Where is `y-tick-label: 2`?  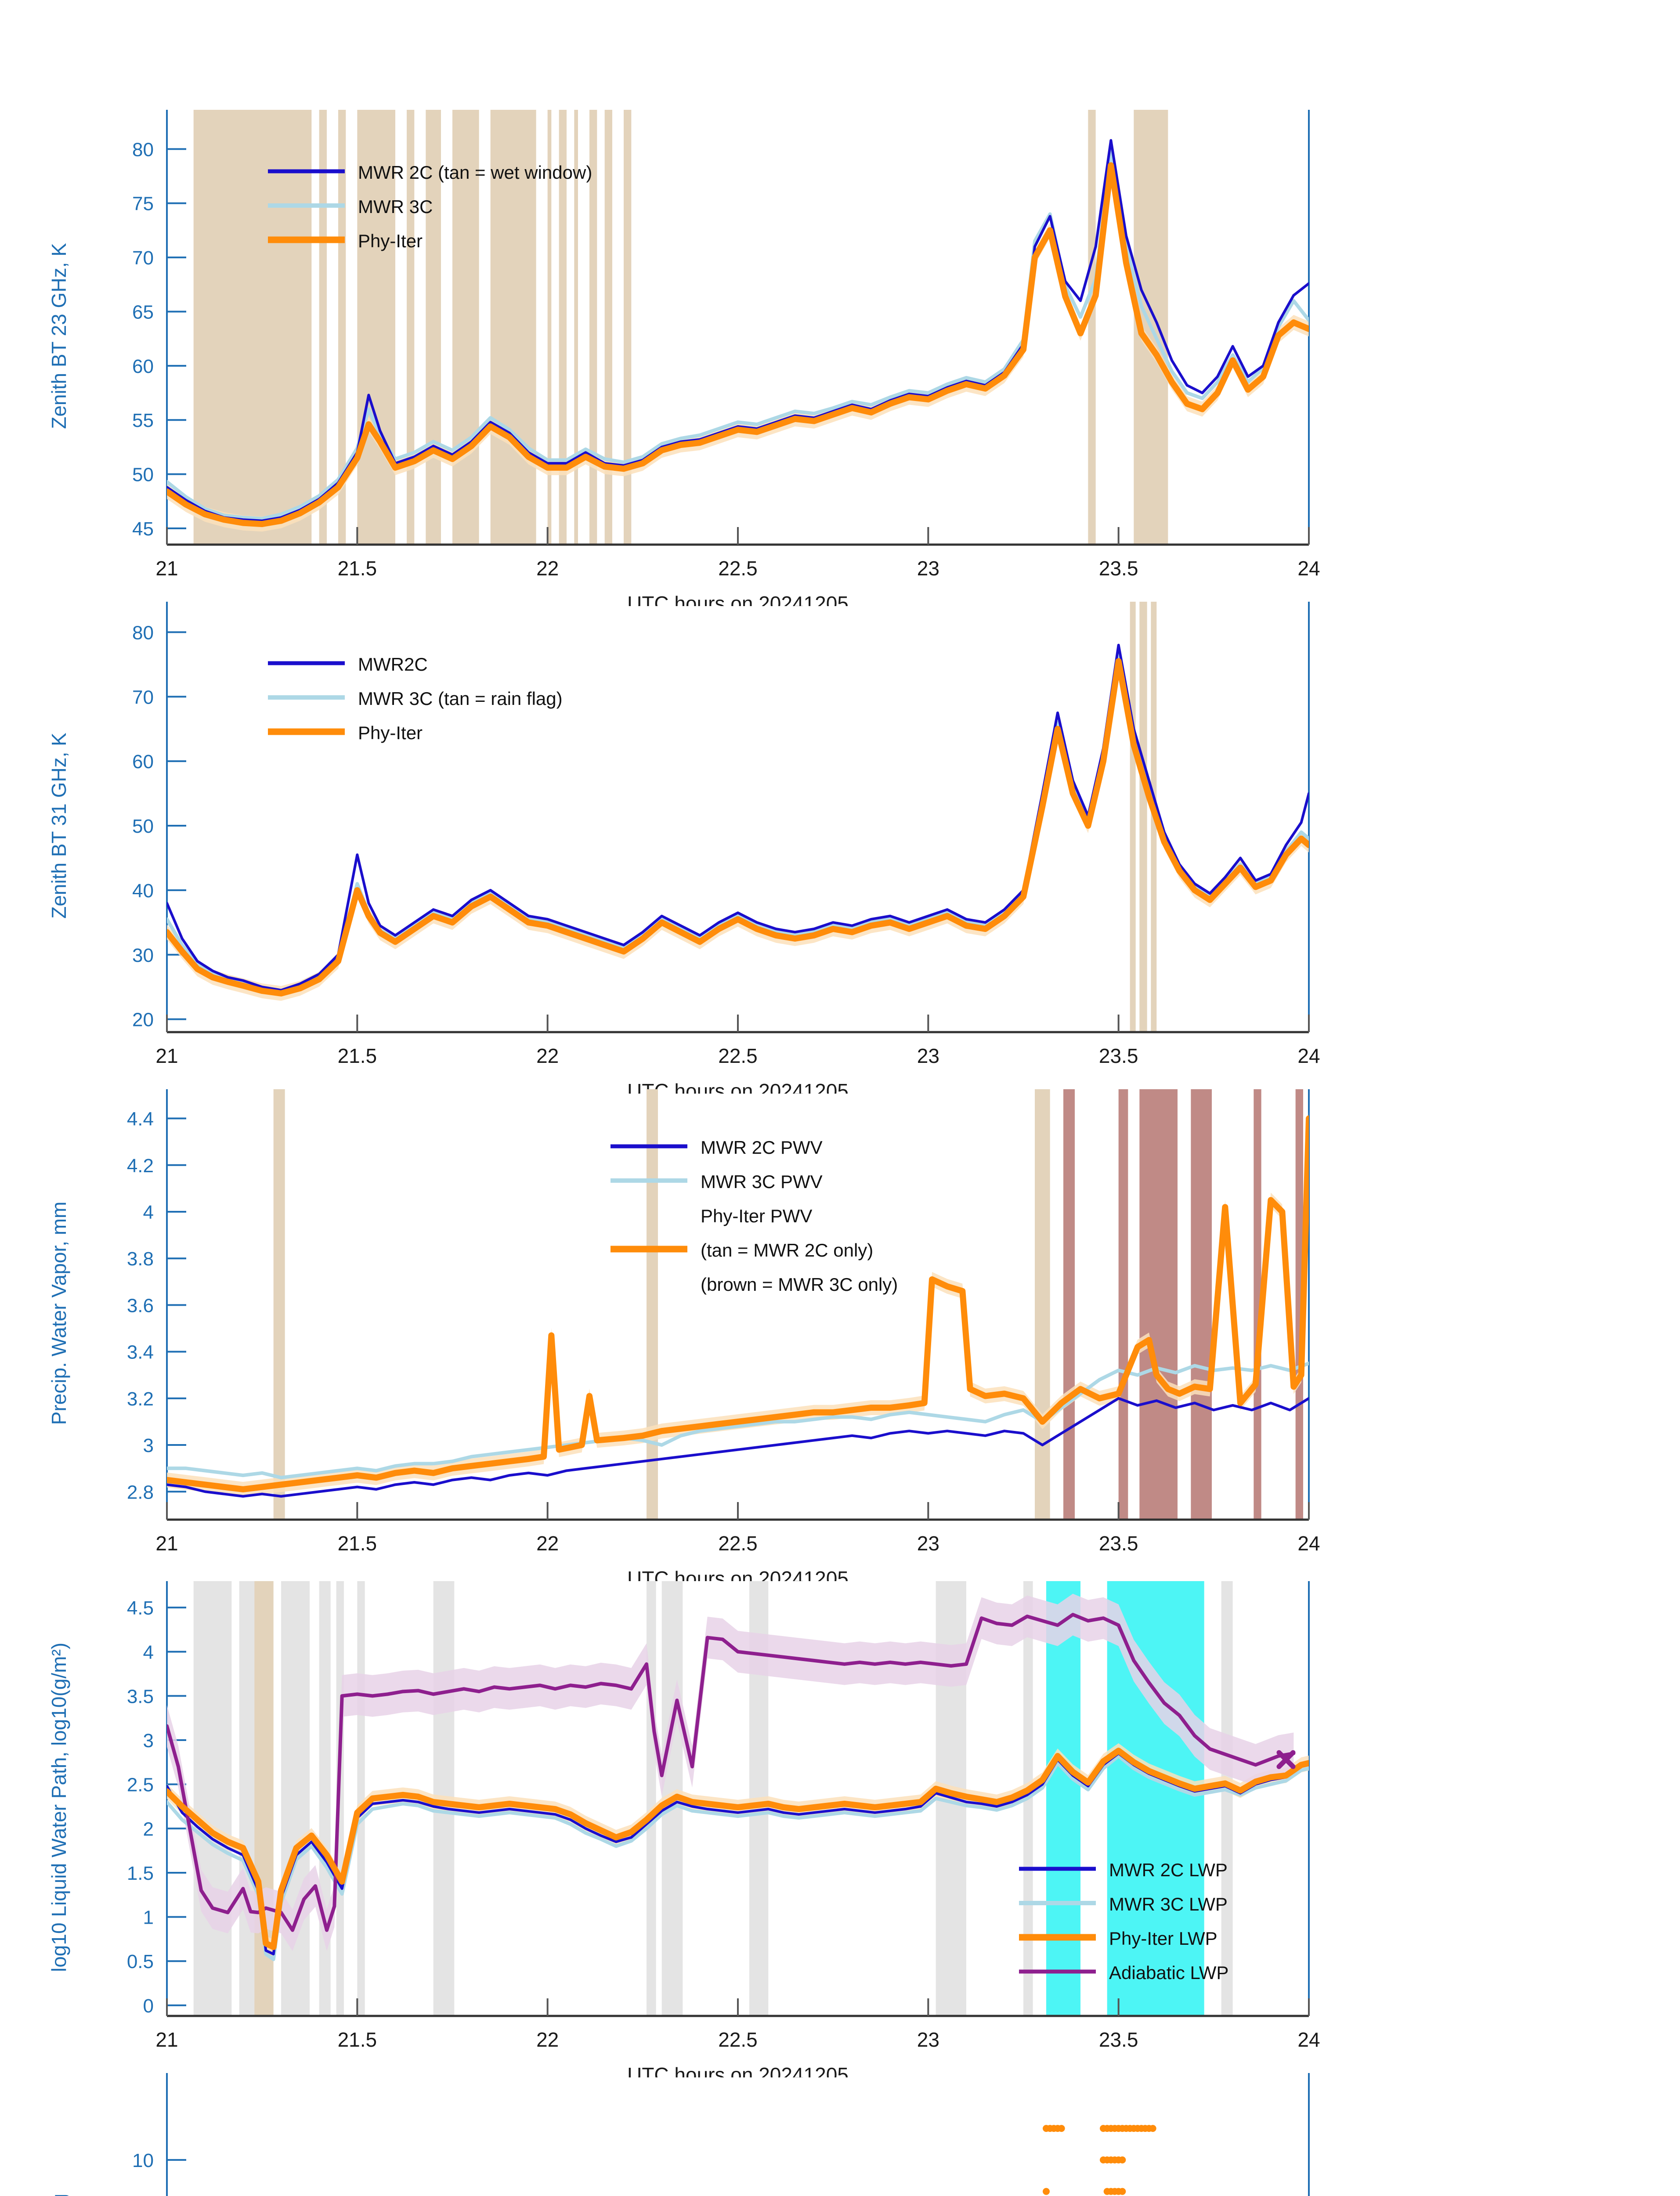 y-tick-label: 2 is located at coordinates (149, 1829).